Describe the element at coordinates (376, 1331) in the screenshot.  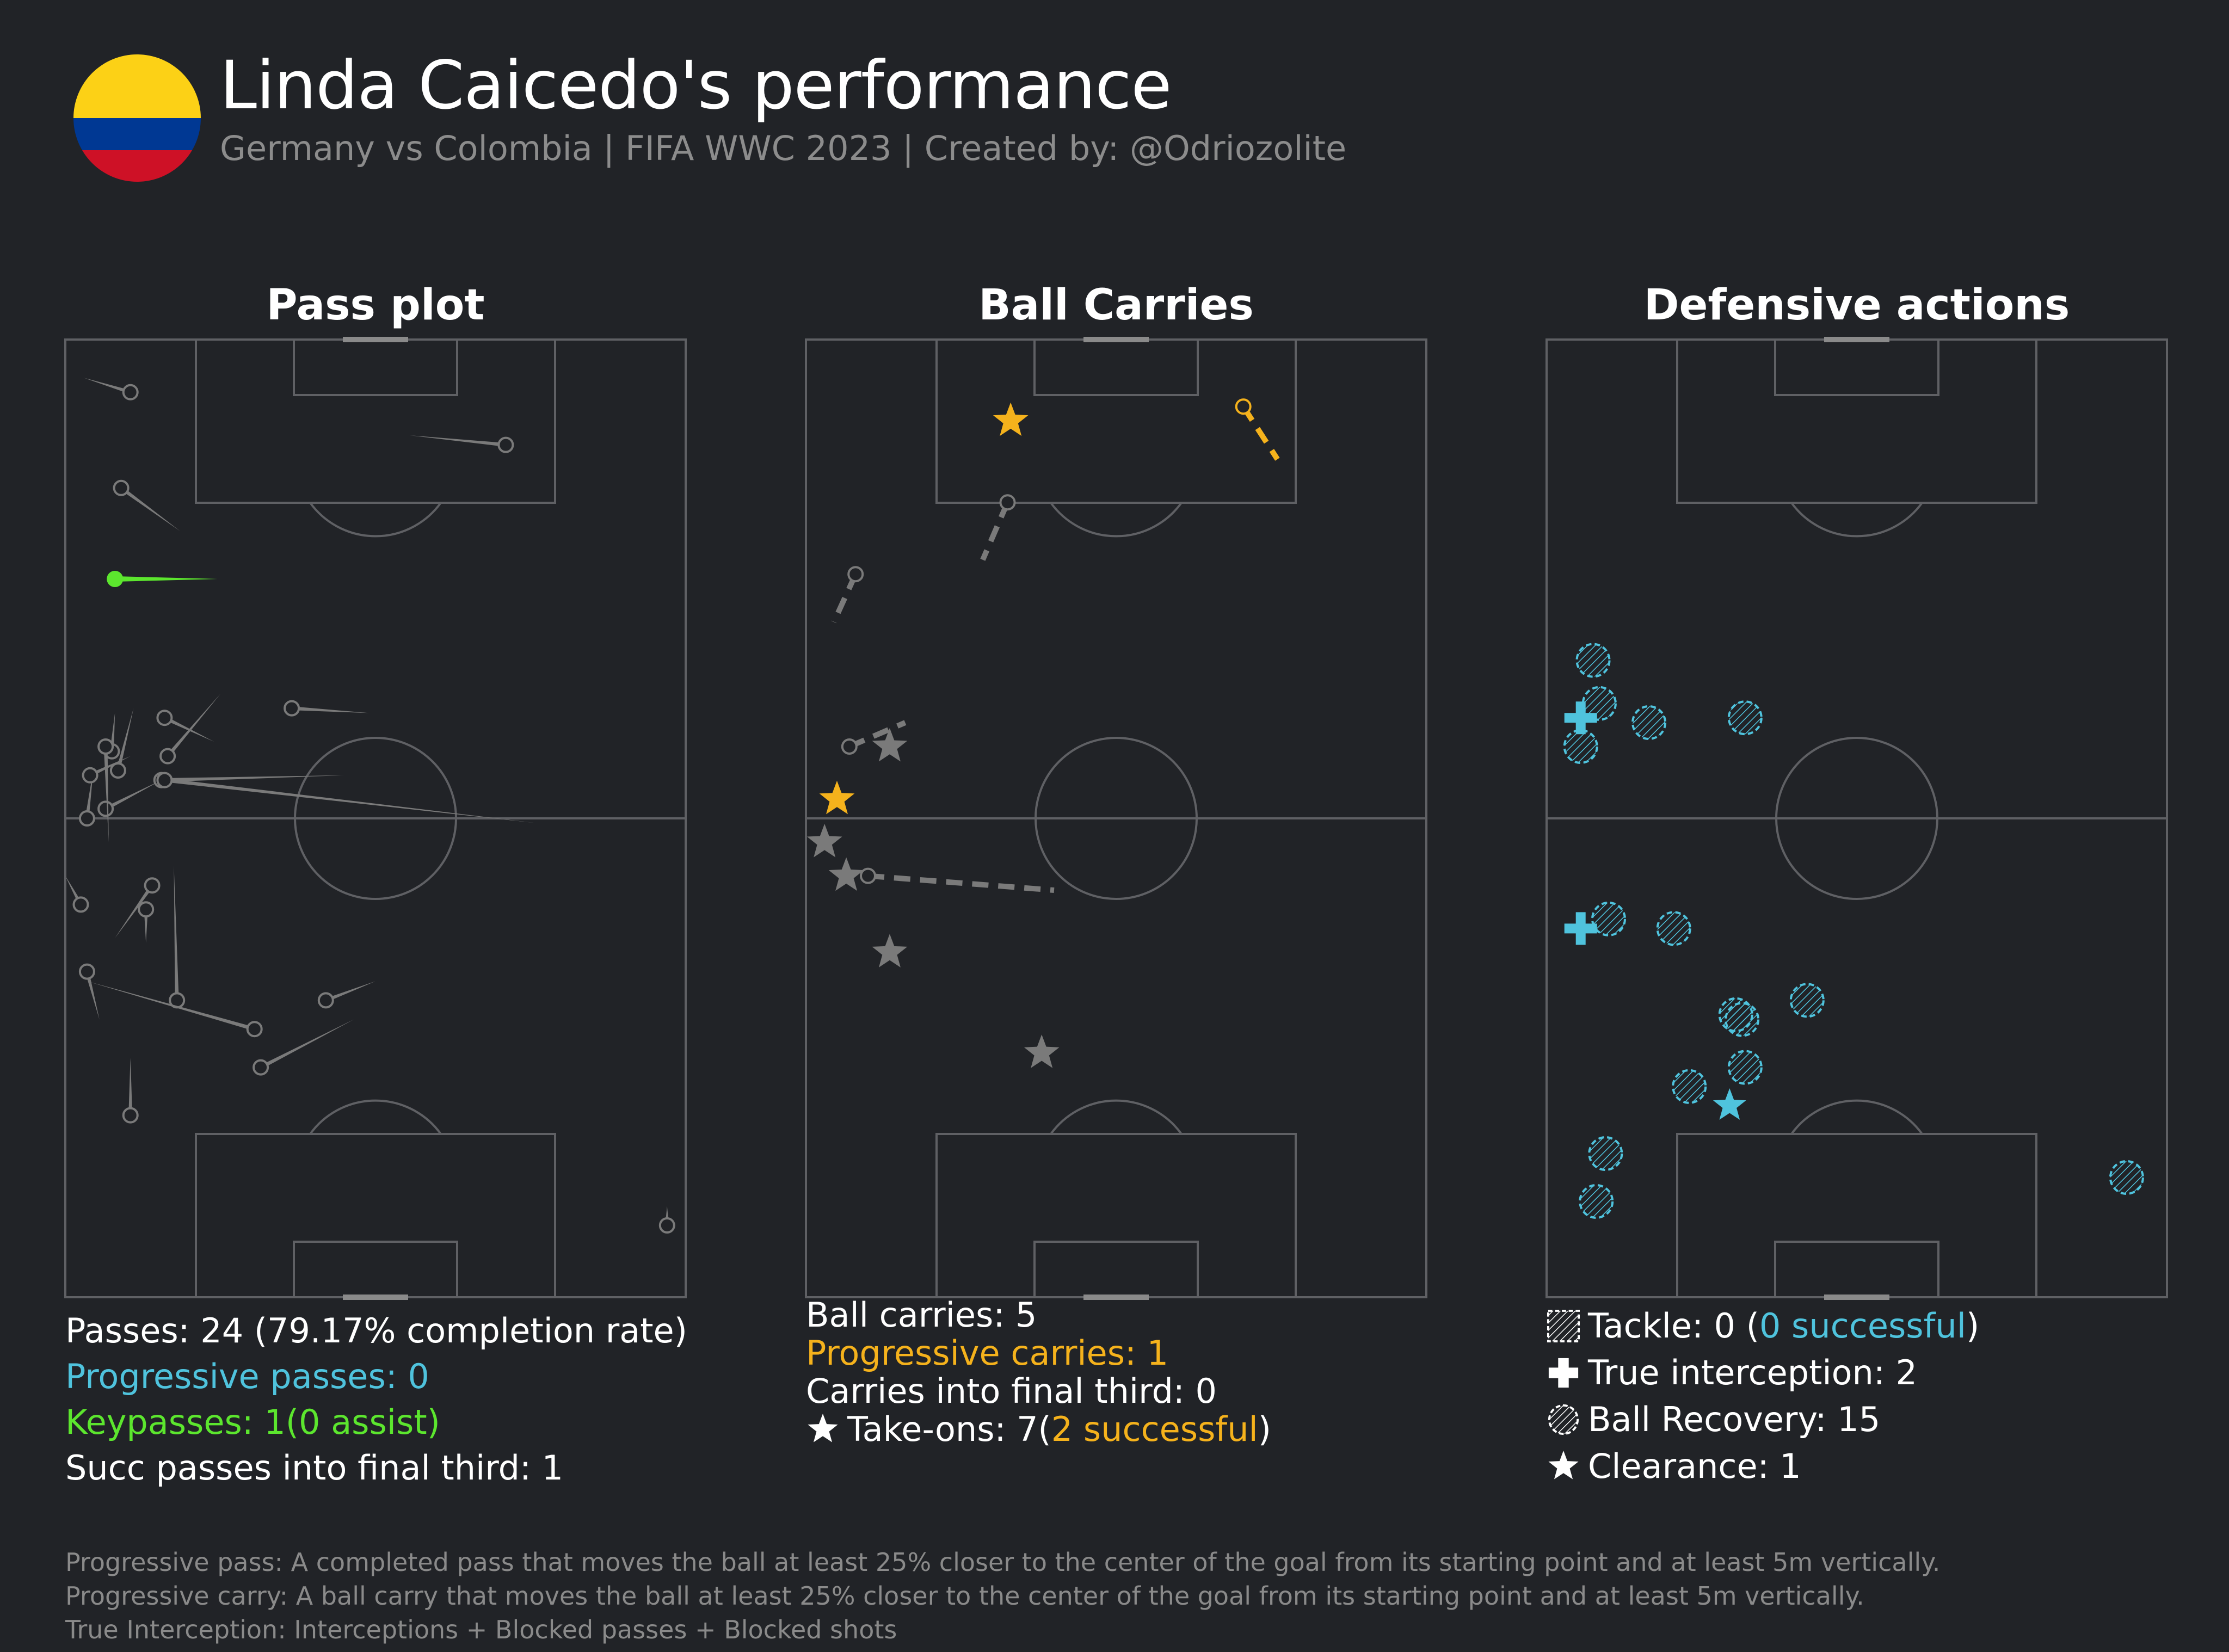
I see `stat-passes: Passes: 24 (79.17% completion rate)` at that location.